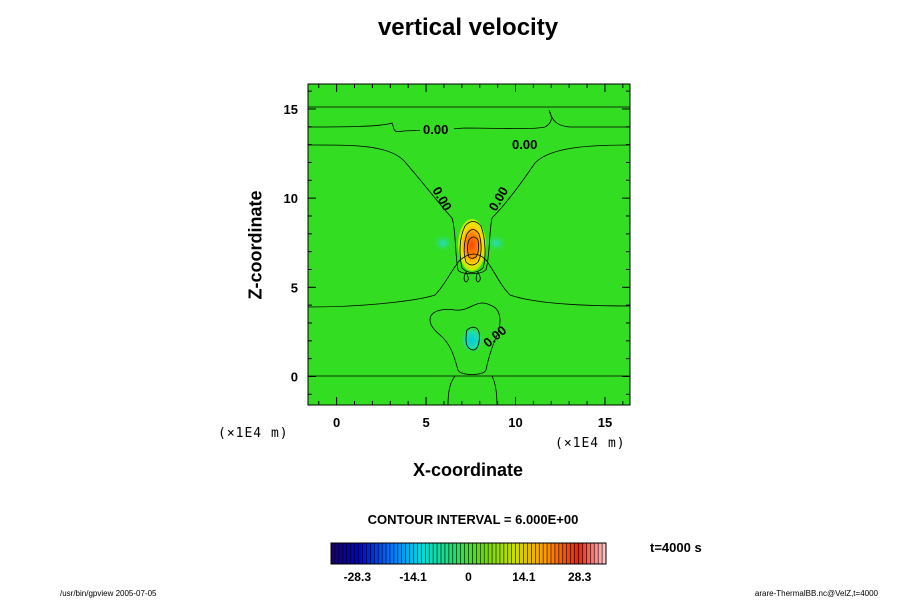 The image size is (900, 600). Describe the element at coordinates (468, 470) in the screenshot. I see `x-axis-label: X-coordinate` at that location.